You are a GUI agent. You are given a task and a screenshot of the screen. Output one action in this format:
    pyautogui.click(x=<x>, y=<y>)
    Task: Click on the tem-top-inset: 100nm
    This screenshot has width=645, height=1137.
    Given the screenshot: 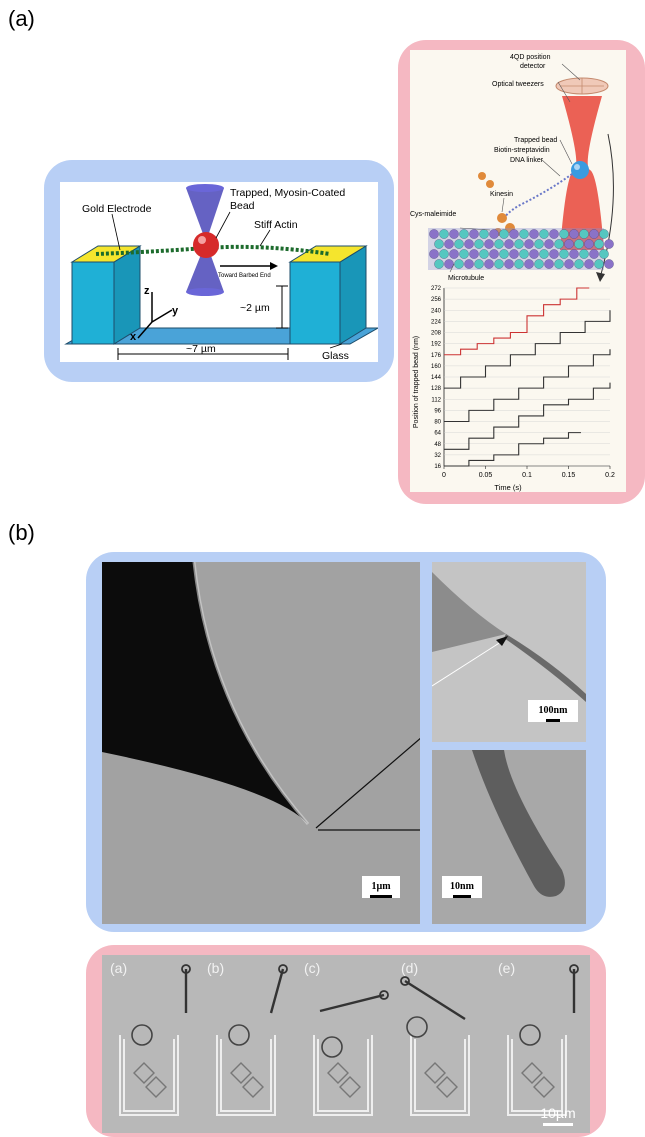 What is the action you would take?
    pyautogui.click(x=509, y=652)
    